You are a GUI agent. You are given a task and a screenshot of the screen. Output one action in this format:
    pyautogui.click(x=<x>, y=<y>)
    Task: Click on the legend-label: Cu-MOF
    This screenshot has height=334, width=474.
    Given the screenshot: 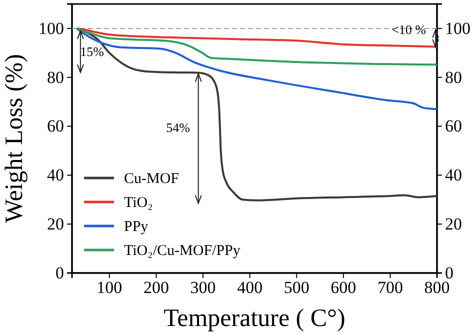 What is the action you would take?
    pyautogui.click(x=152, y=179)
    